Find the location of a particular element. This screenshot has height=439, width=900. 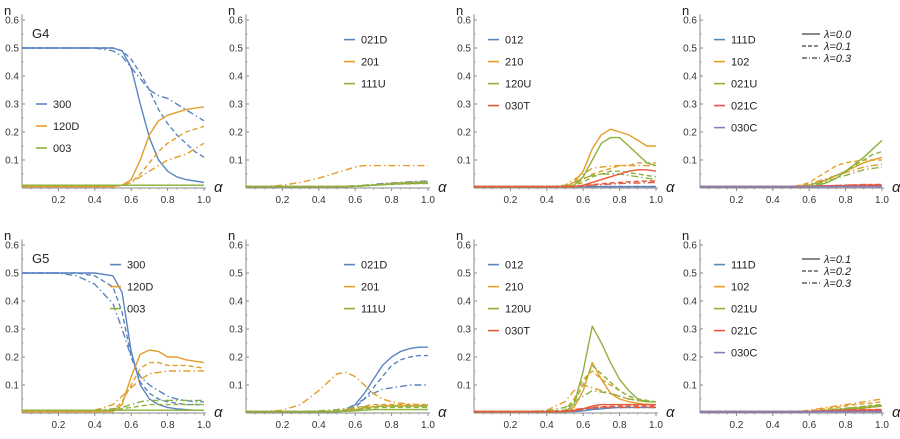

style-legend-label: λ=0.1 is located at coordinates (837, 260).